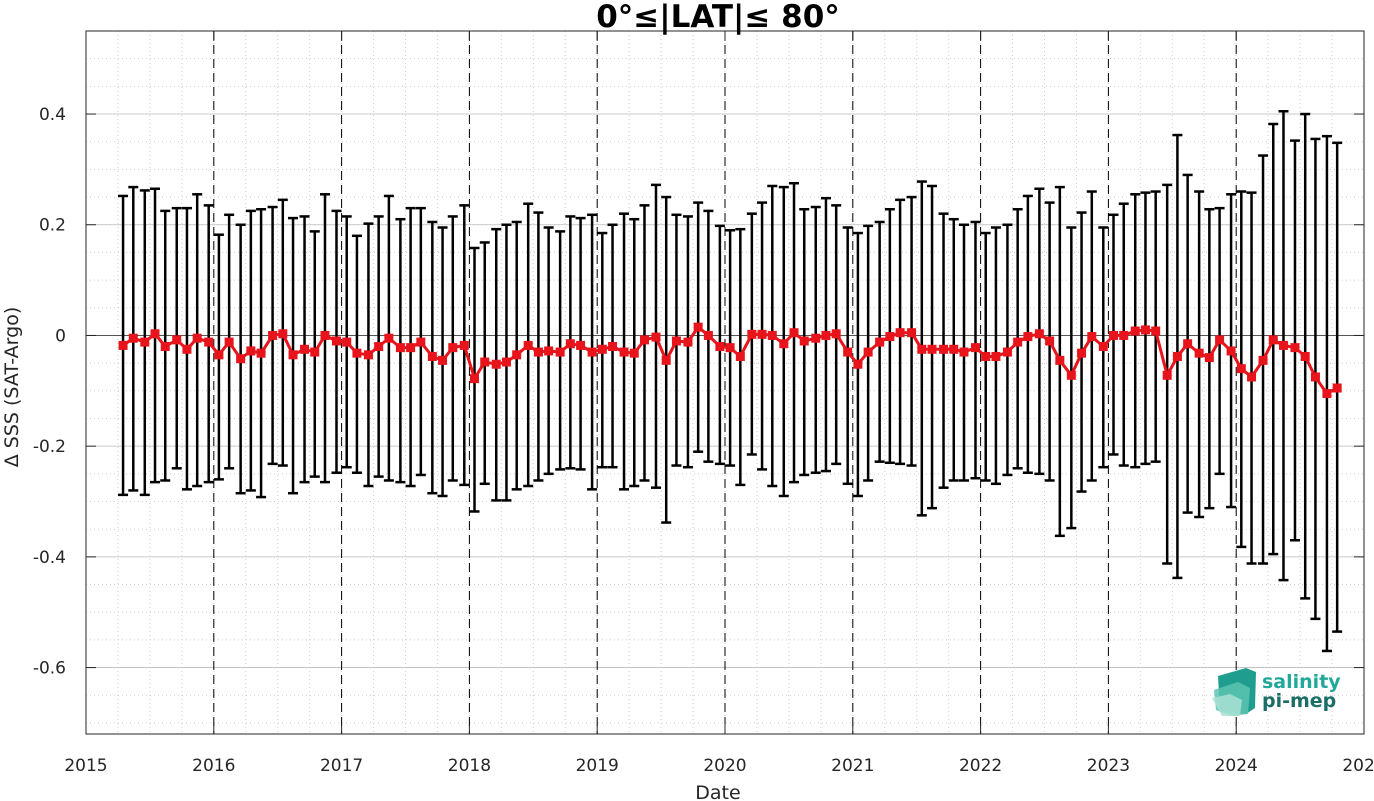 The image size is (1374, 801). What do you see at coordinates (341, 766) in the screenshot?
I see `x-tick-label: 2017` at bounding box center [341, 766].